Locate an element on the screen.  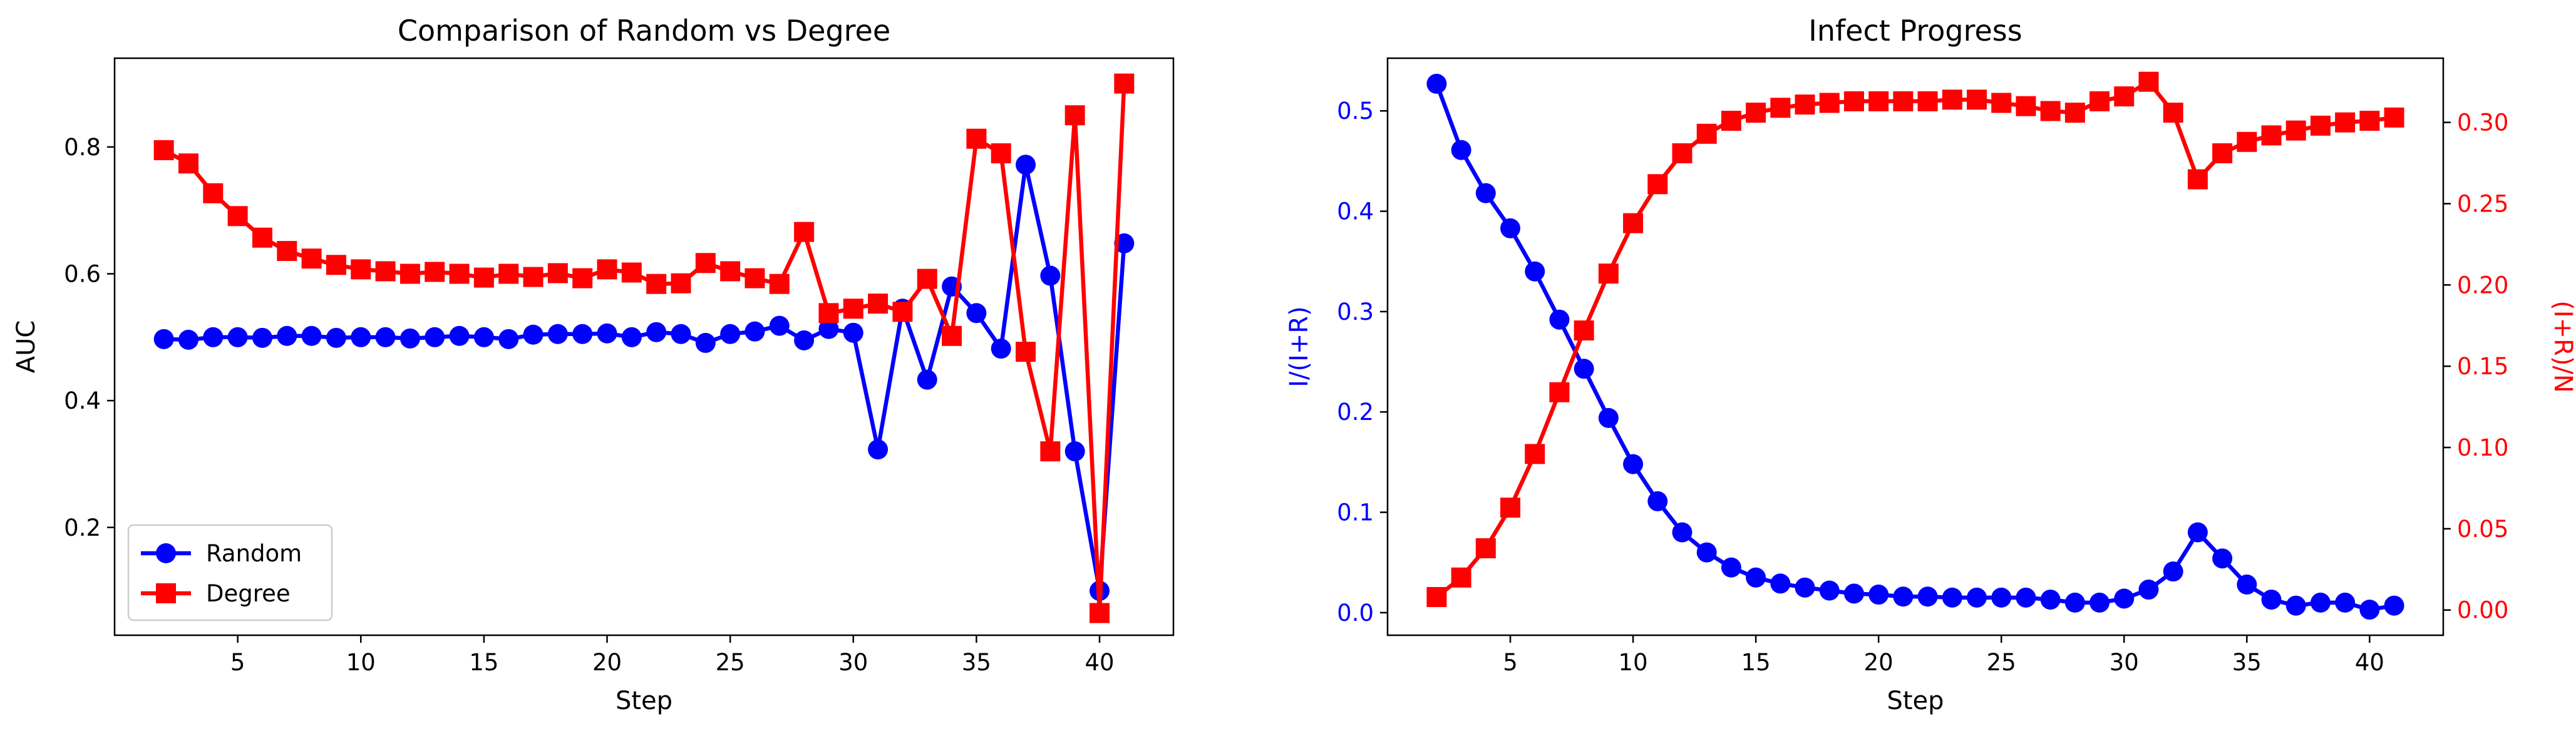
y-tick-label: 0.3 is located at coordinates (1355, 312).